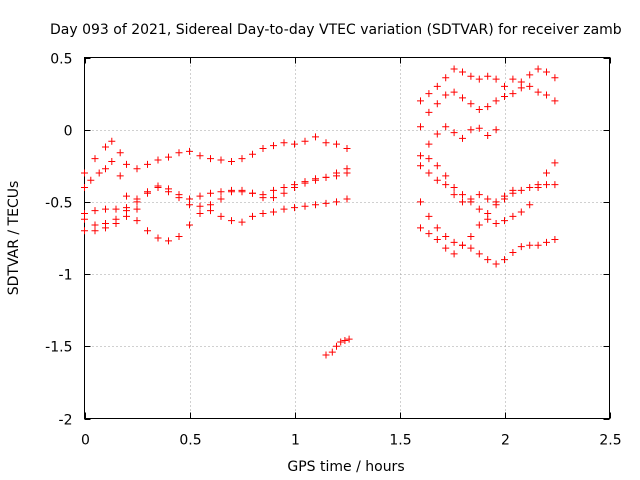  What do you see at coordinates (295, 441) in the screenshot?
I see `x-tick-label: 1` at bounding box center [295, 441].